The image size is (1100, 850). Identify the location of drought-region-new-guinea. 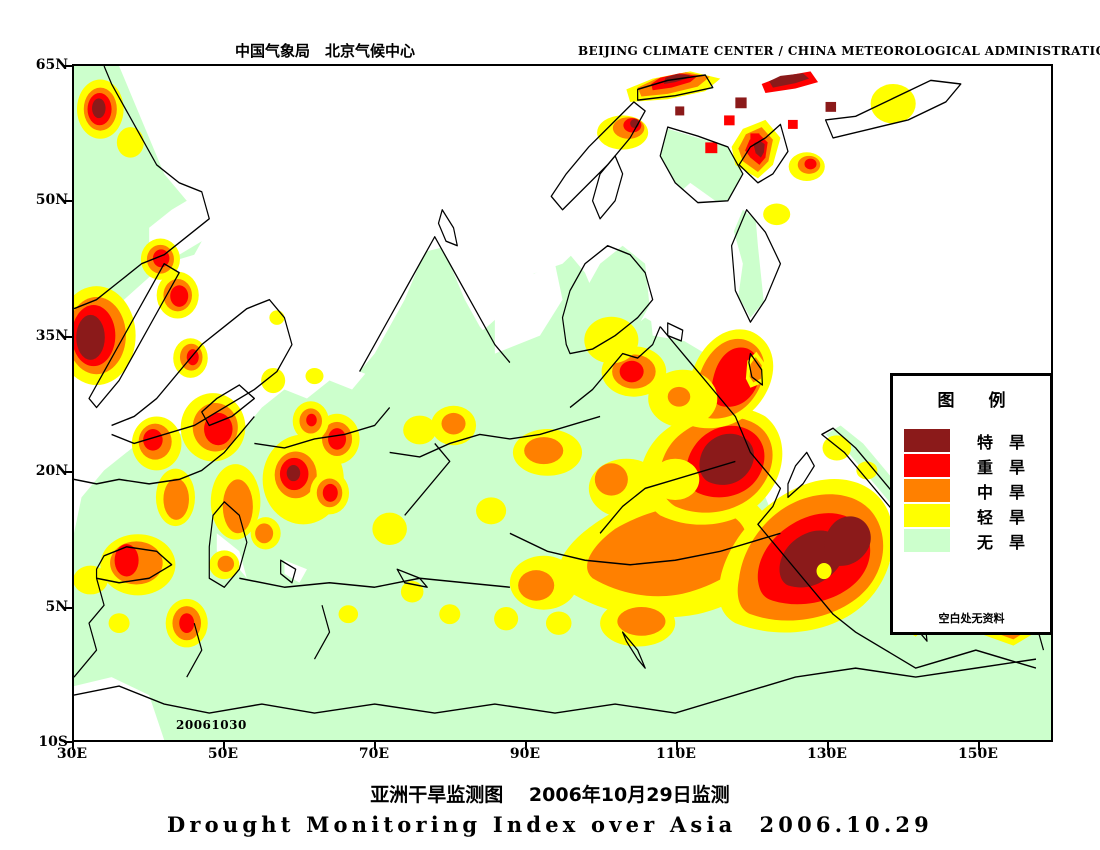
(893, 103).